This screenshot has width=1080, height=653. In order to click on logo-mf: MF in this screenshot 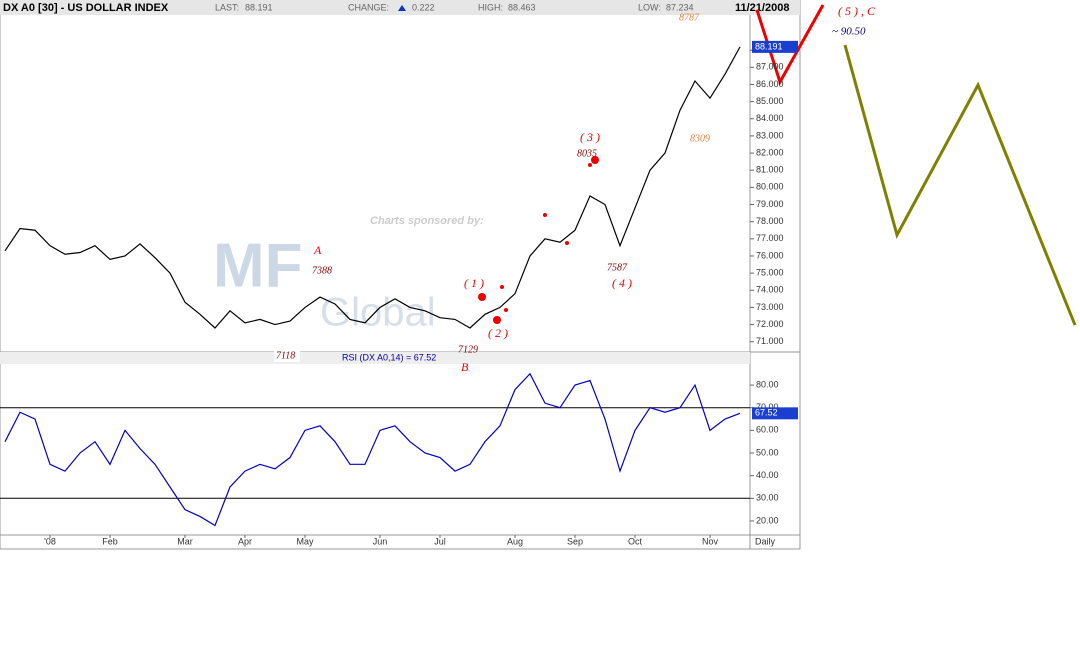, I will do `click(258, 265)`.